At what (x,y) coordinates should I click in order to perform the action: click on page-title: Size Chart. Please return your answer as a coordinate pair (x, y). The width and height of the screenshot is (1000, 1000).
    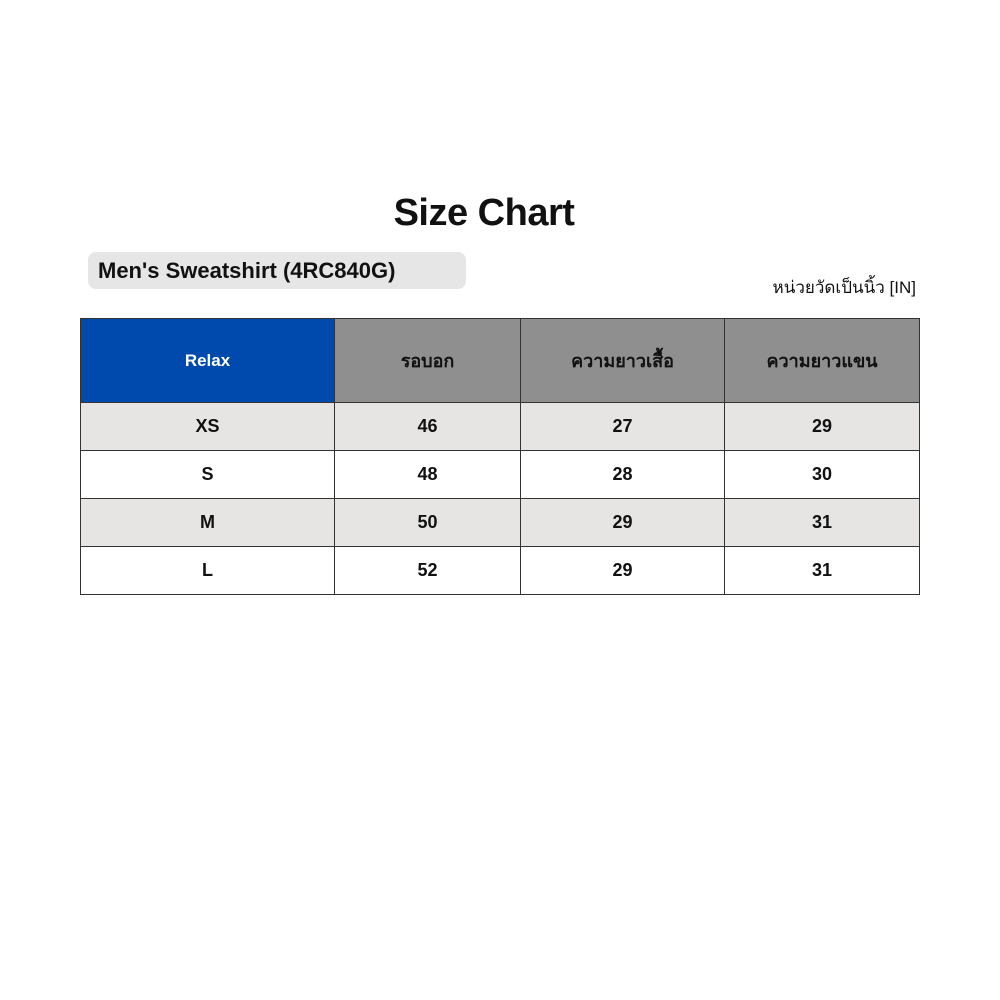
    Looking at the image, I should click on (484, 213).